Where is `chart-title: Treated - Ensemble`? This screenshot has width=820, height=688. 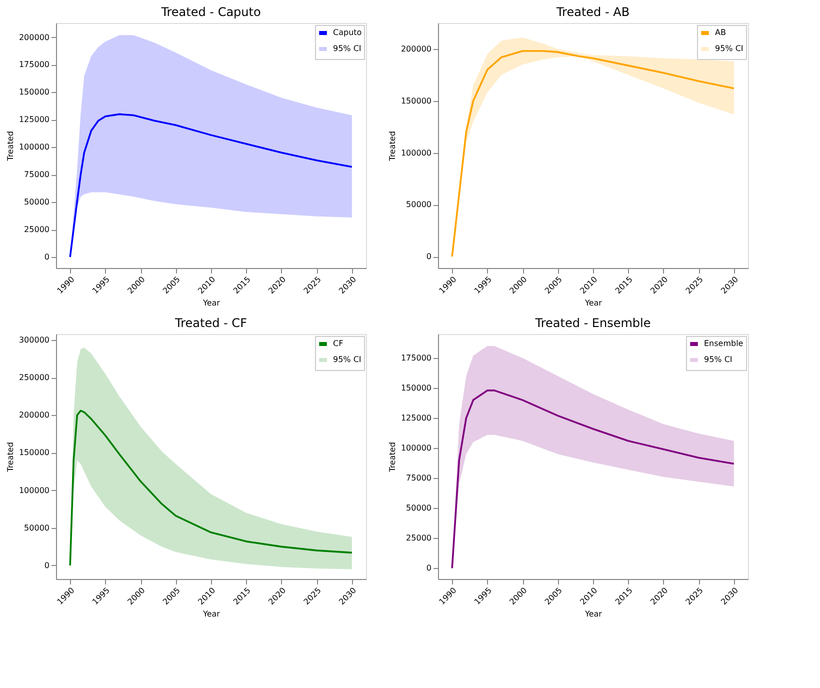 chart-title: Treated - Ensemble is located at coordinates (592, 323).